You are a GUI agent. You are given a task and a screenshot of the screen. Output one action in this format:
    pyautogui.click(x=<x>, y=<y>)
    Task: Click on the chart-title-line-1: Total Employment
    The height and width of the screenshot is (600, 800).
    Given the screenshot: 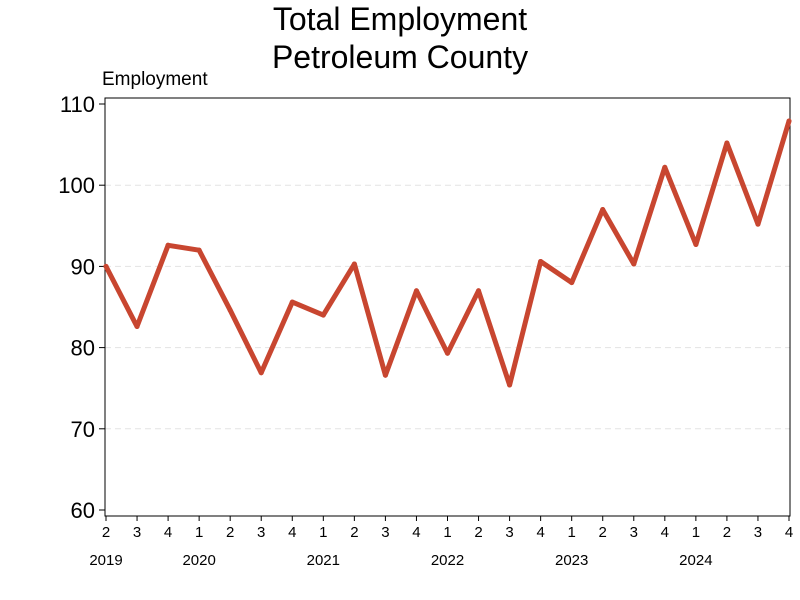 What is the action you would take?
    pyautogui.click(x=400, y=19)
    